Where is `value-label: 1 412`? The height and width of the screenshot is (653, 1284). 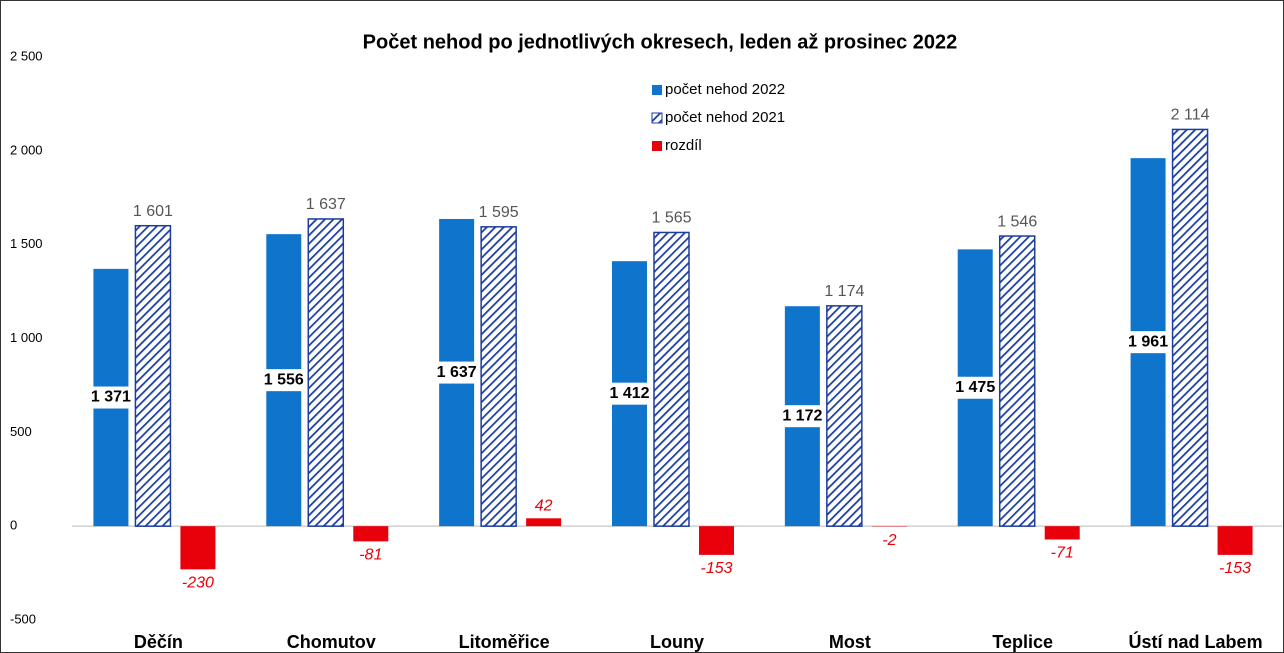 value-label: 1 412 is located at coordinates (629, 393).